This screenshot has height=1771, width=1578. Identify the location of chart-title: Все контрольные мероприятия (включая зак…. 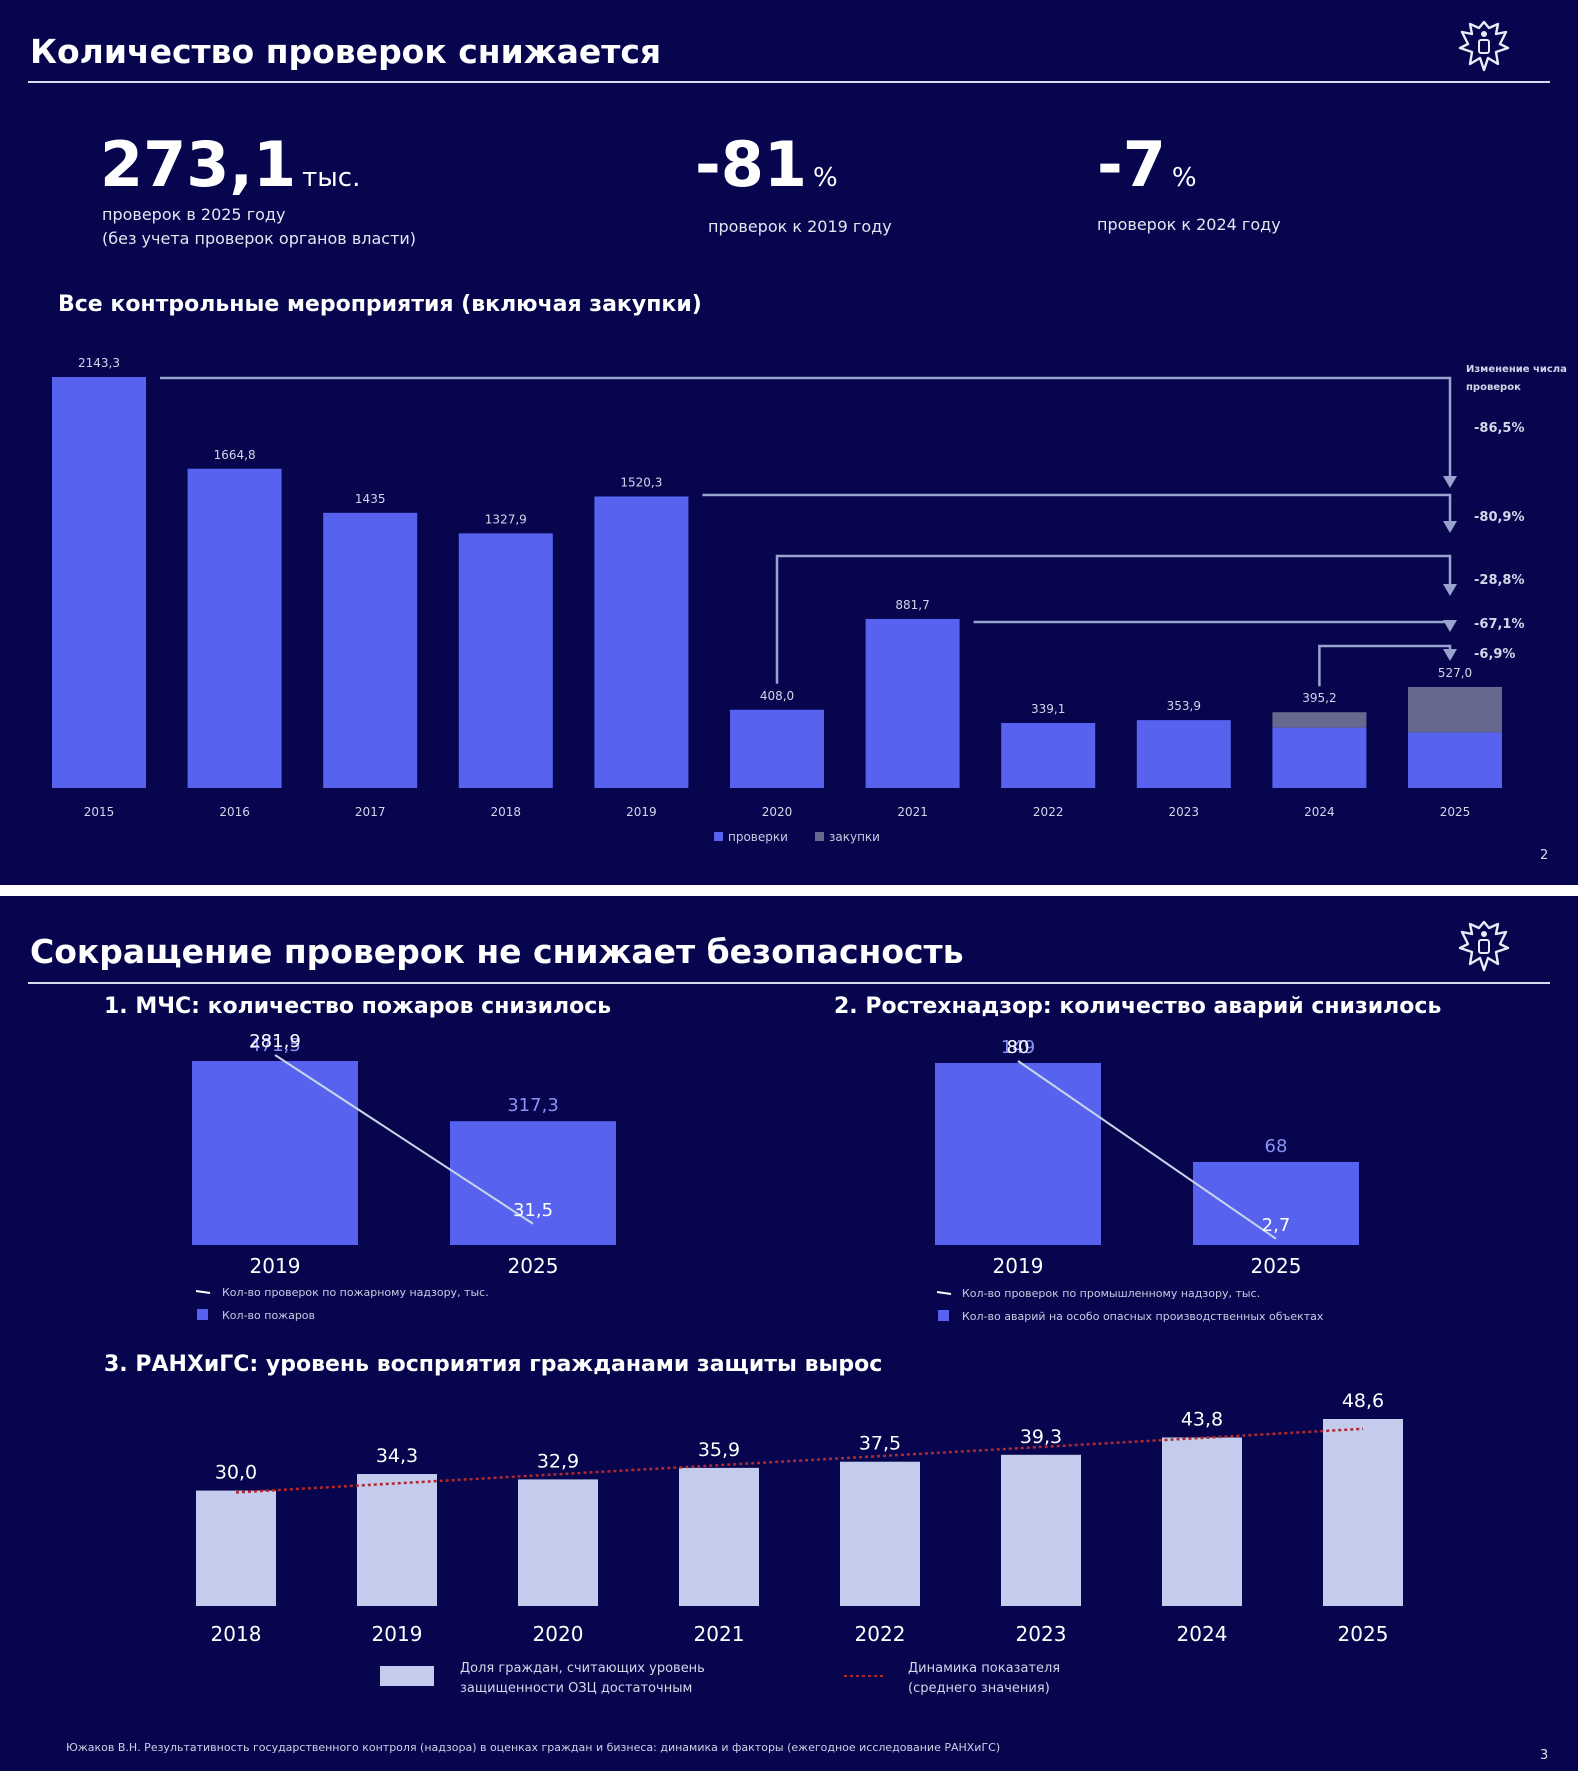
(380, 304).